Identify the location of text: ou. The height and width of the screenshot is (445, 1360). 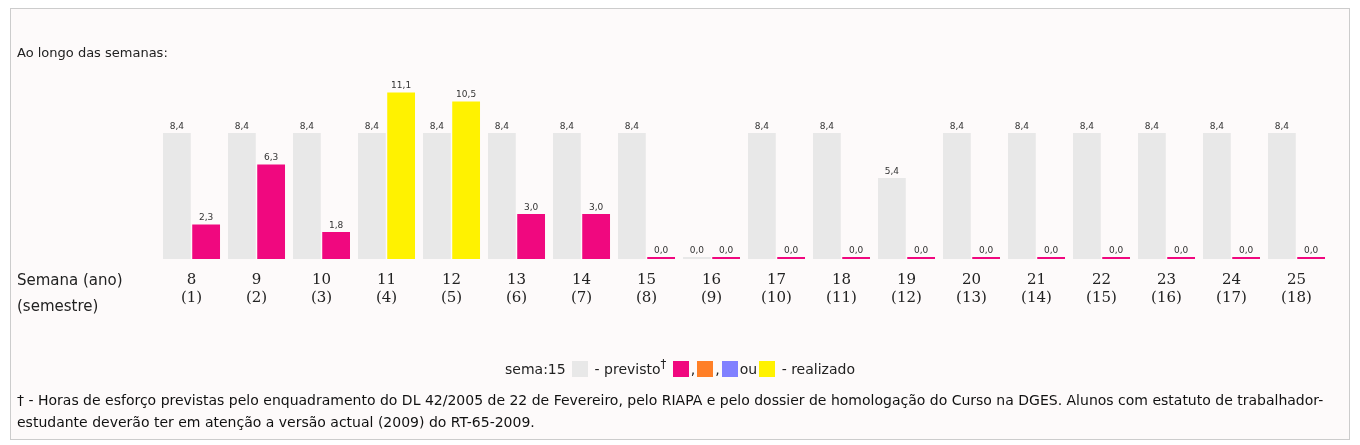
(748, 368).